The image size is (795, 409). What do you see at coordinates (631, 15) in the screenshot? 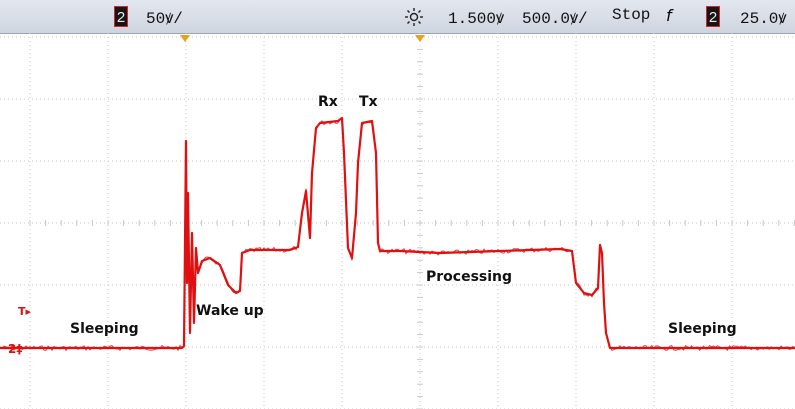
I see `run-state: Stop` at bounding box center [631, 15].